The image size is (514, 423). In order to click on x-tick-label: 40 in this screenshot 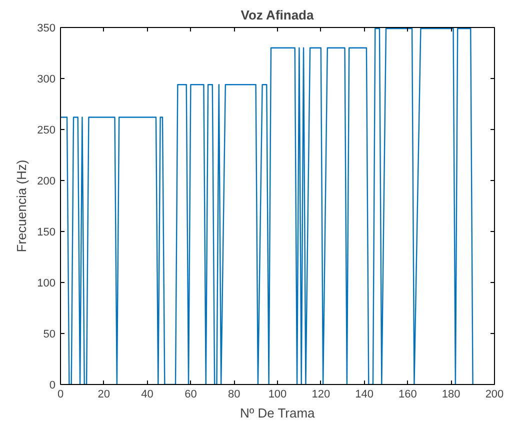, I will do `click(147, 394)`.